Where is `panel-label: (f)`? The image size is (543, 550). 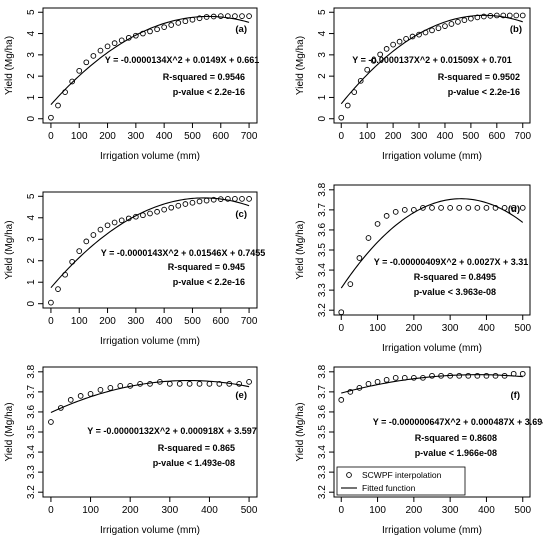 panel-label: (f) is located at coordinates (516, 395).